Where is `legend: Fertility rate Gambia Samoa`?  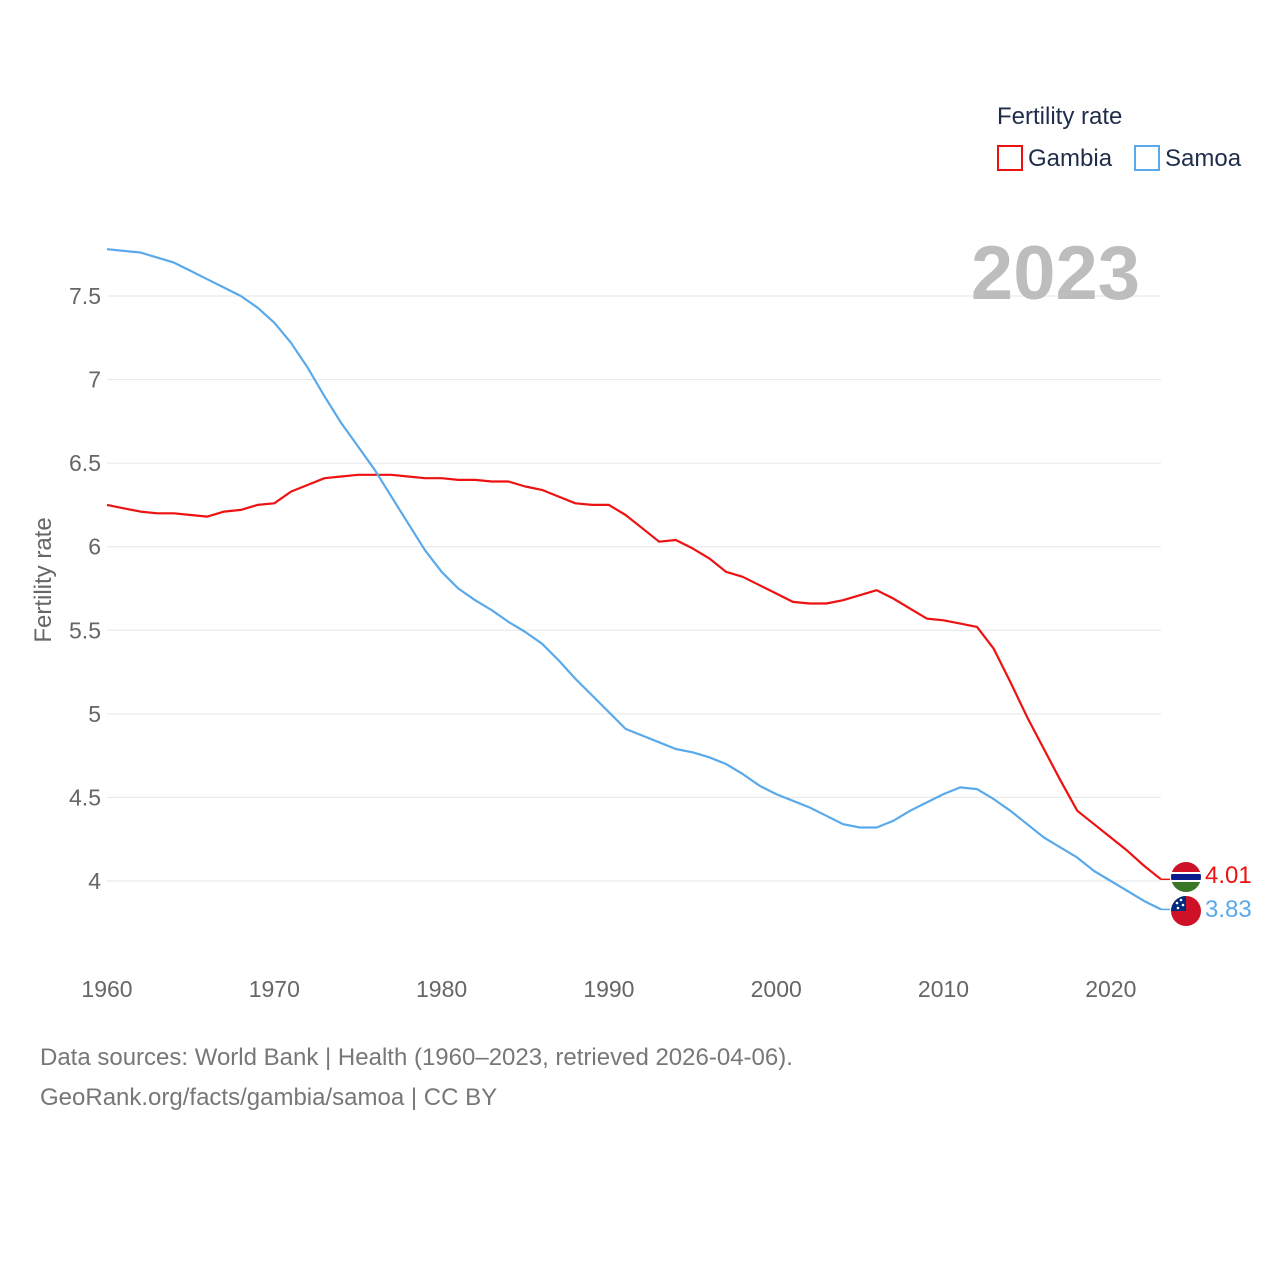 legend: Fertility rate Gambia Samoa is located at coordinates (1119, 137).